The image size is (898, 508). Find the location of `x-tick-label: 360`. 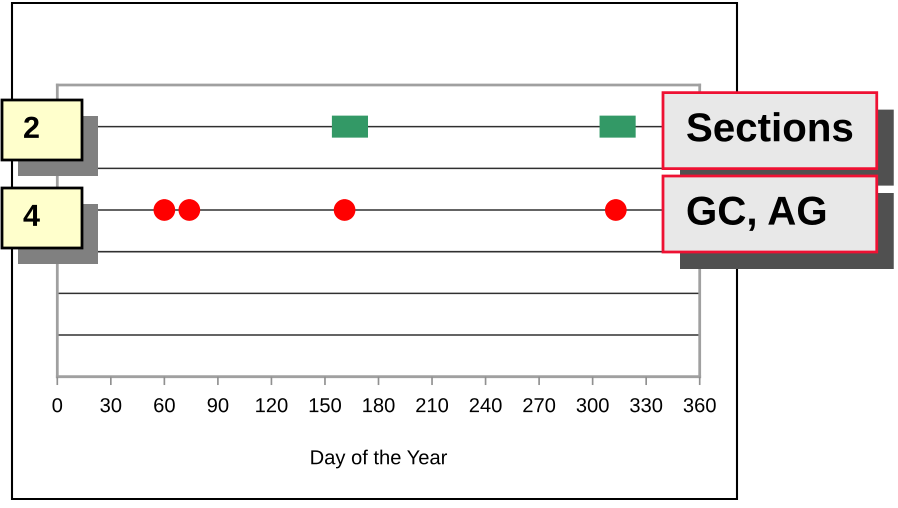

x-tick-label: 360 is located at coordinates (700, 405).